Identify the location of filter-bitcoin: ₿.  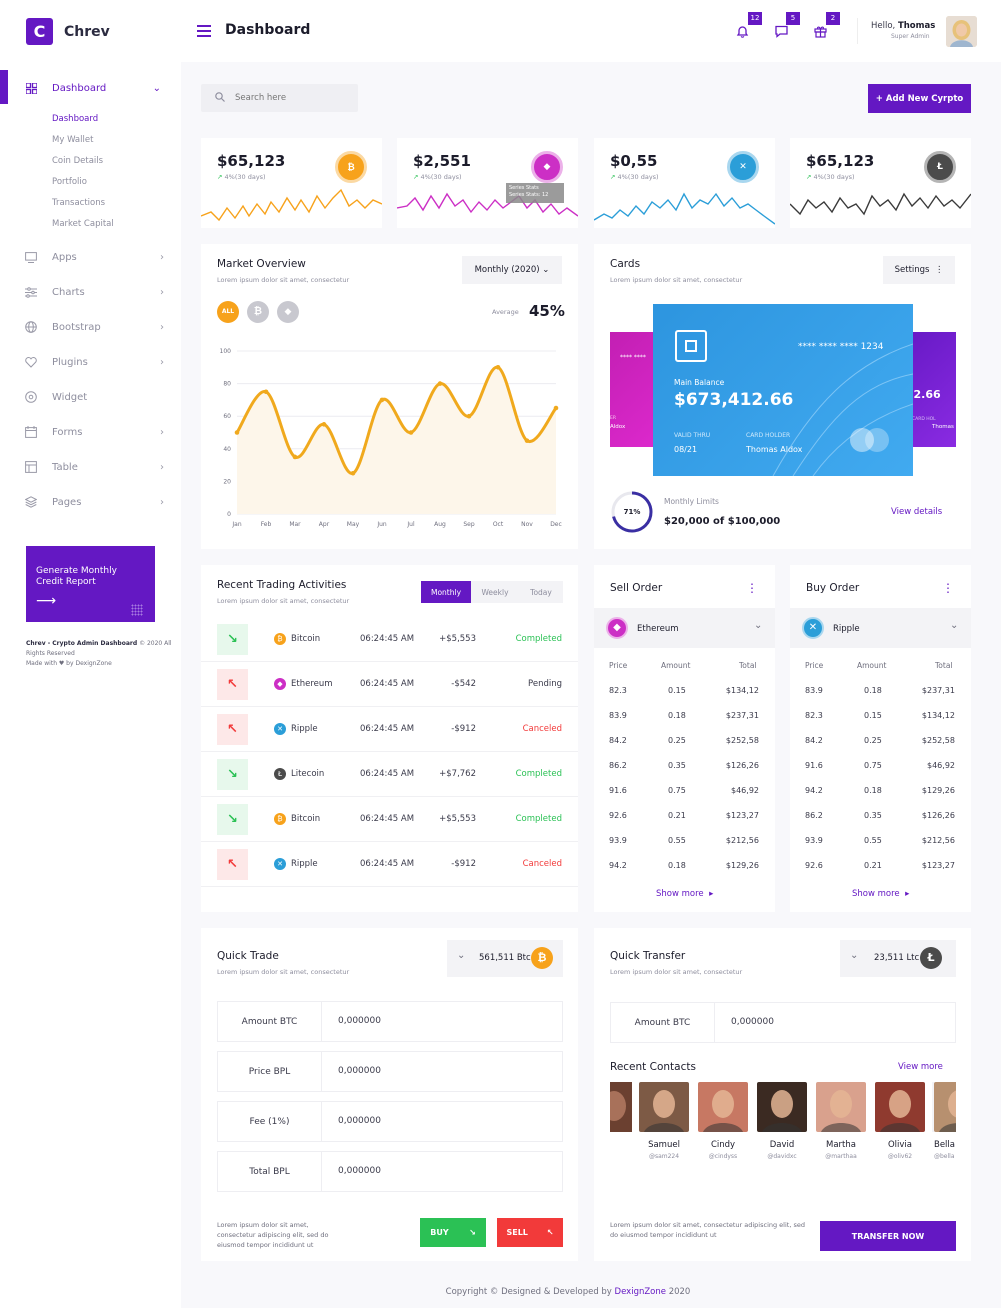
(258, 312).